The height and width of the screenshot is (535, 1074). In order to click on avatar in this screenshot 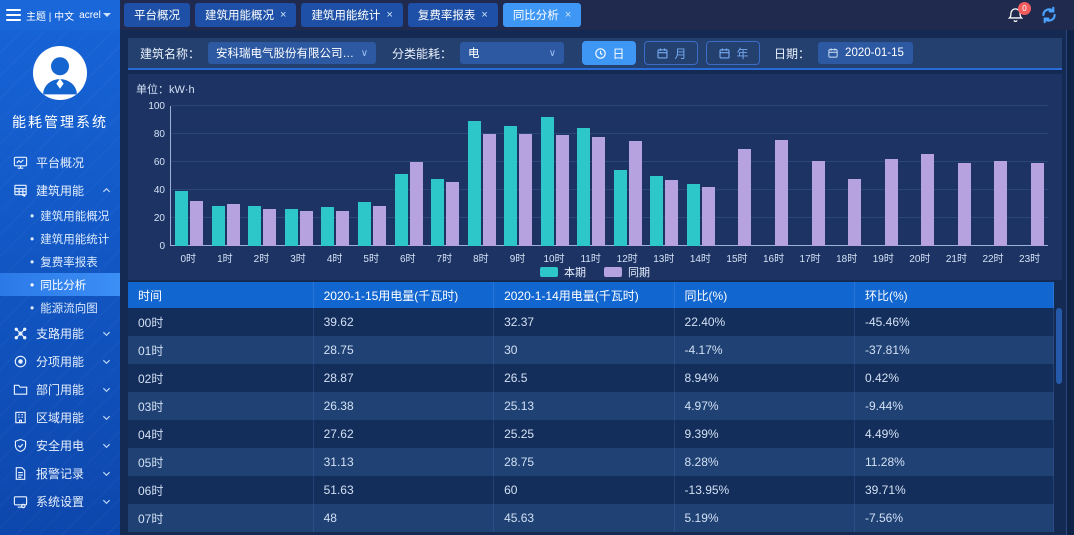, I will do `click(60, 73)`.